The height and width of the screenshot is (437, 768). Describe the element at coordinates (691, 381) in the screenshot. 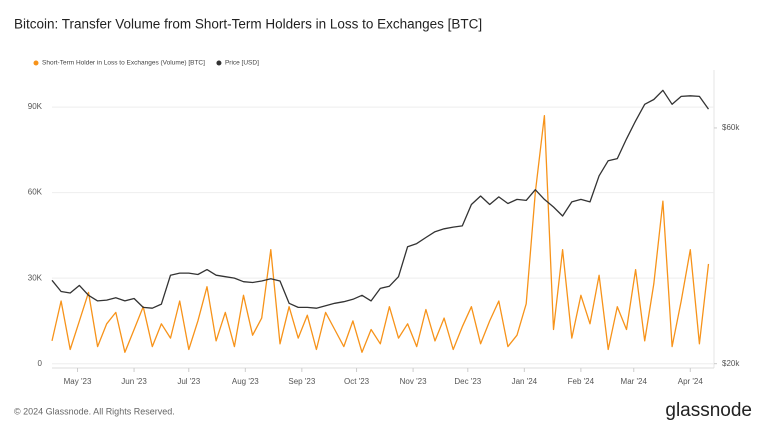

I see `x-tick-label: Apr '24` at that location.